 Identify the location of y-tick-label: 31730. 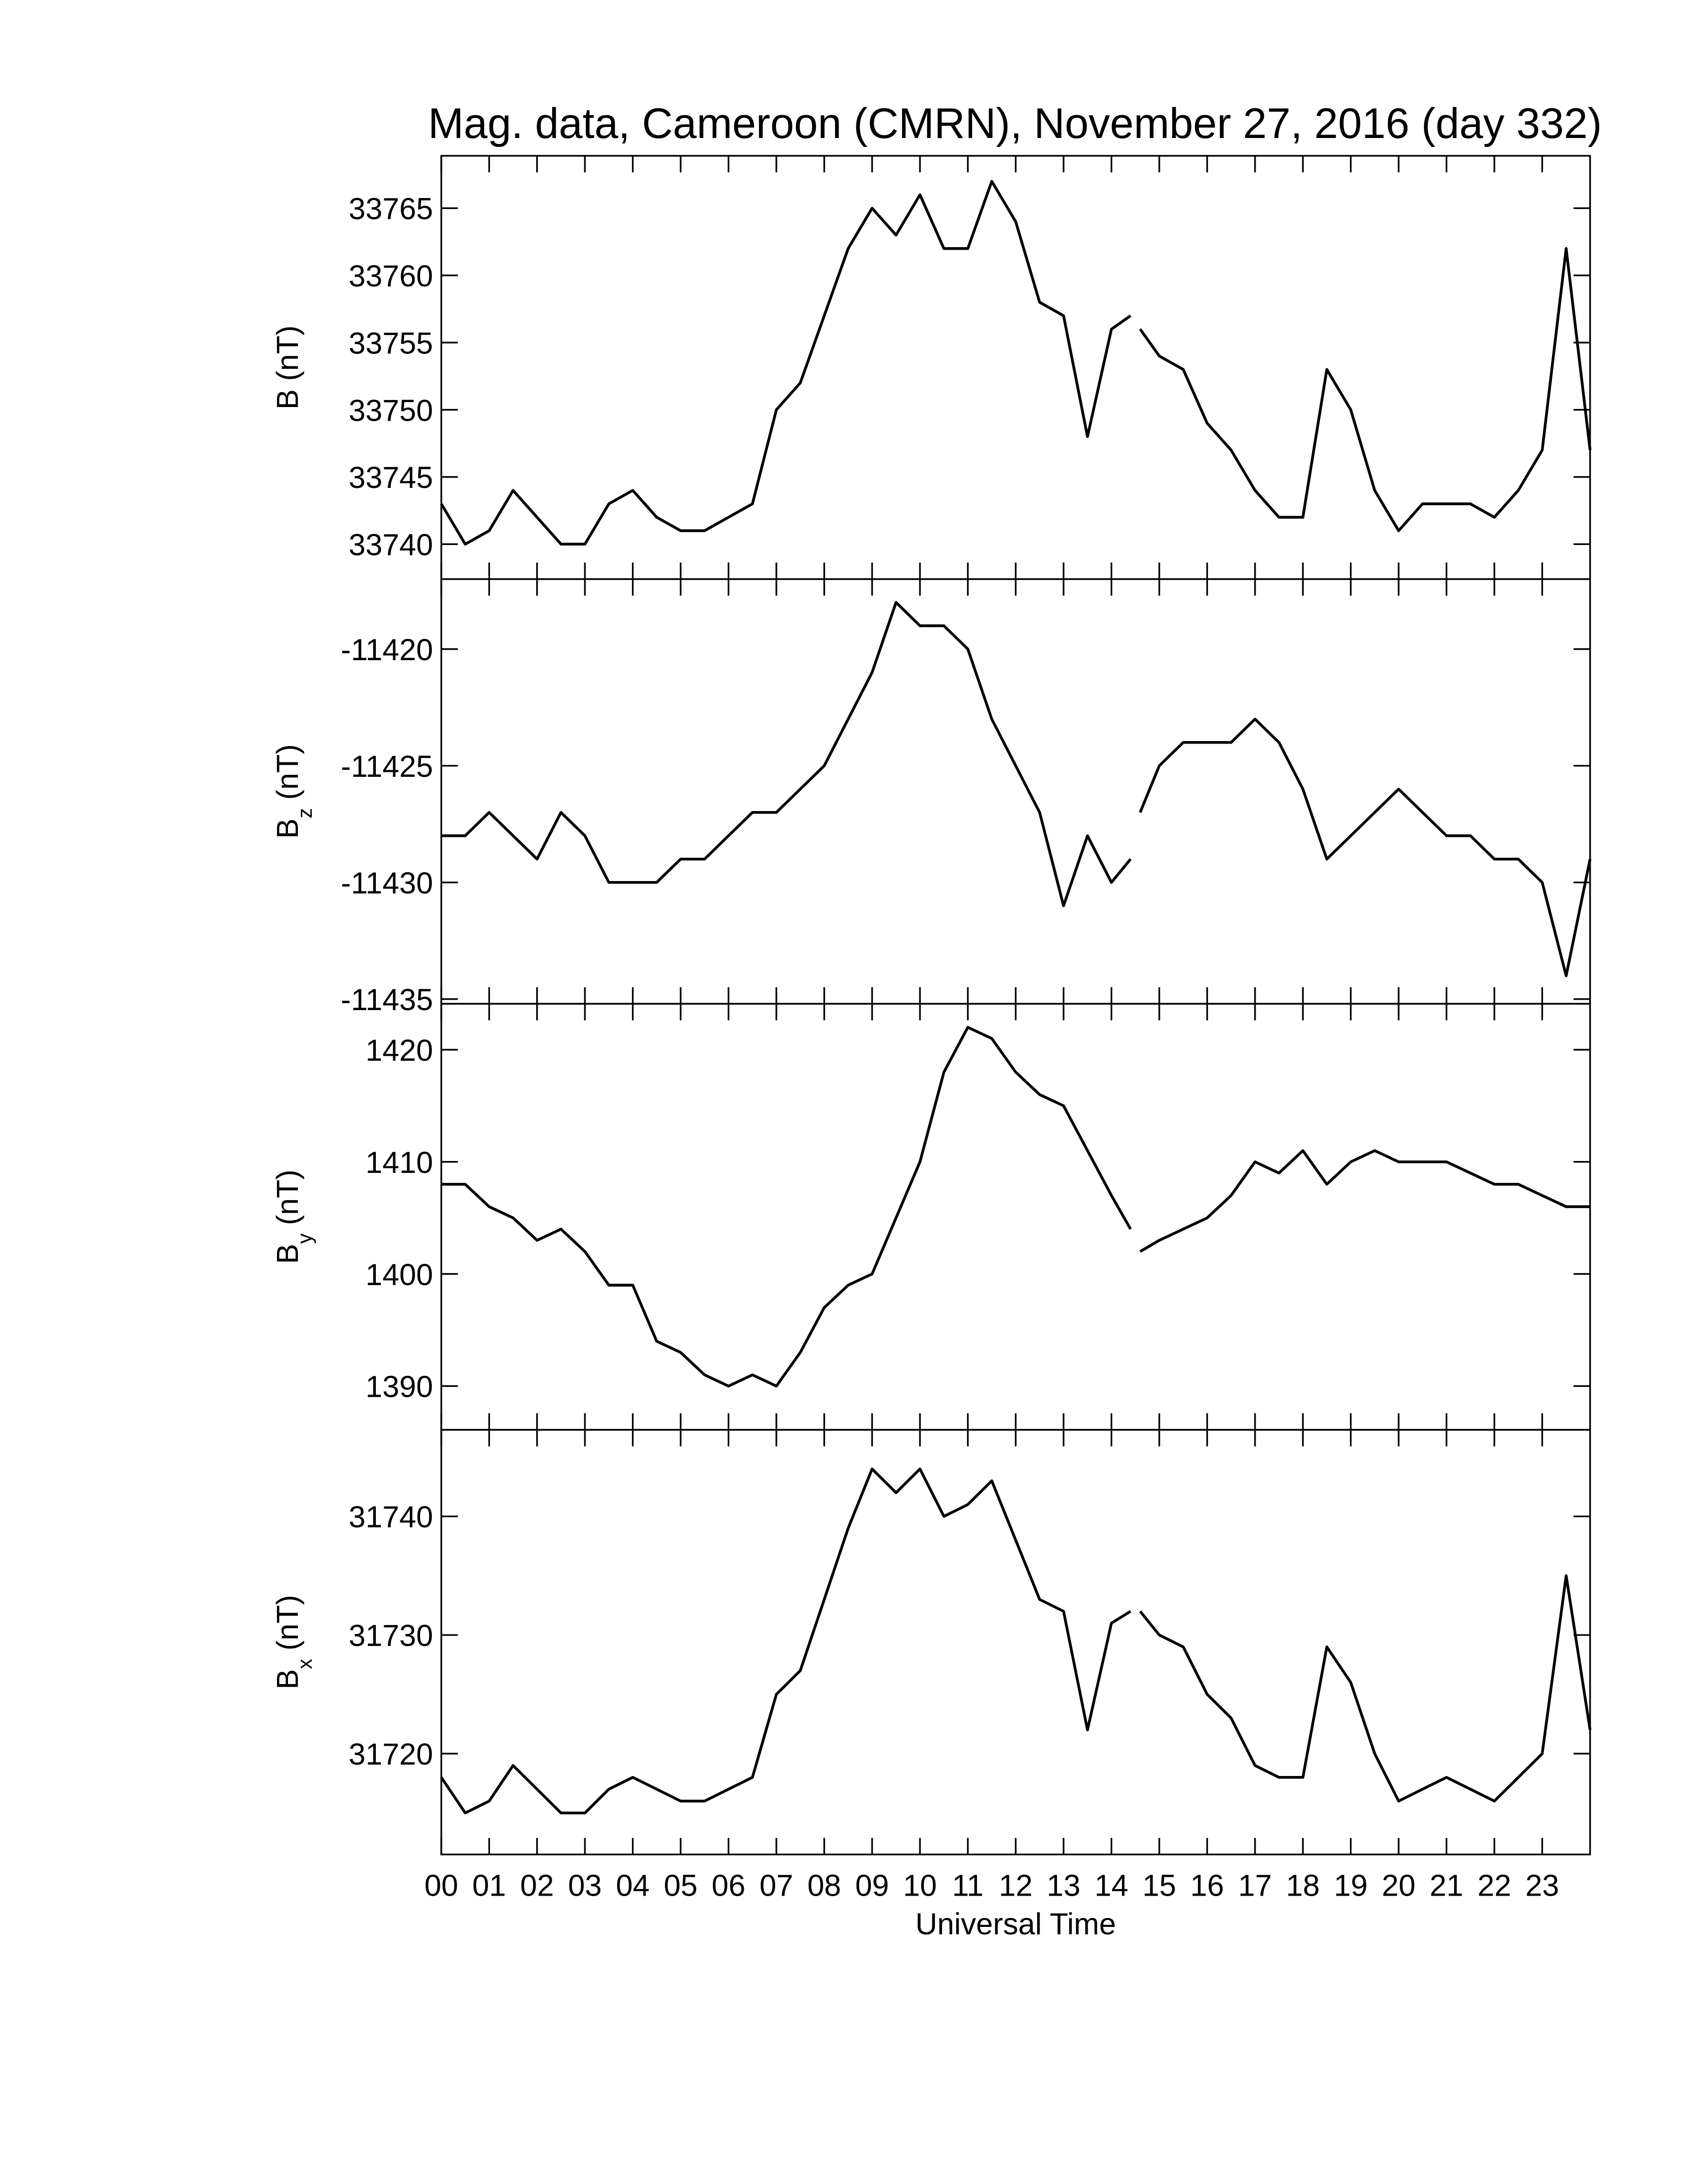
(391, 1635).